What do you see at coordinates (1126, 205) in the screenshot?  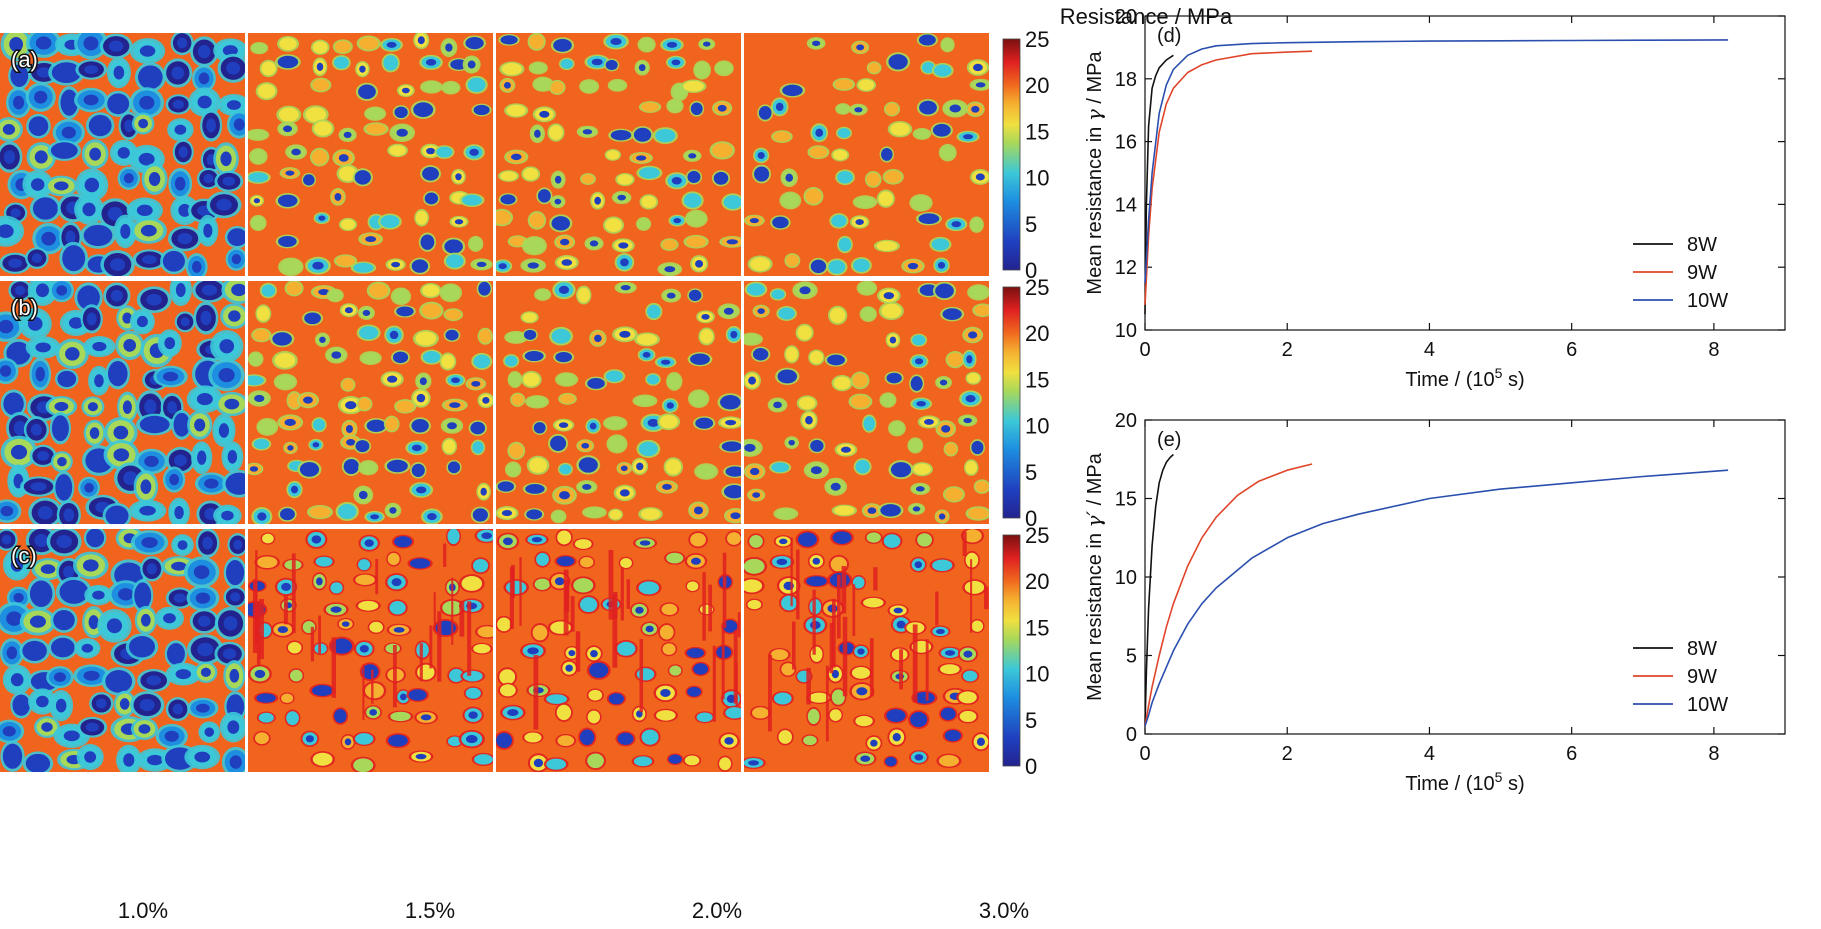 I see `y-tick-label: 14` at bounding box center [1126, 205].